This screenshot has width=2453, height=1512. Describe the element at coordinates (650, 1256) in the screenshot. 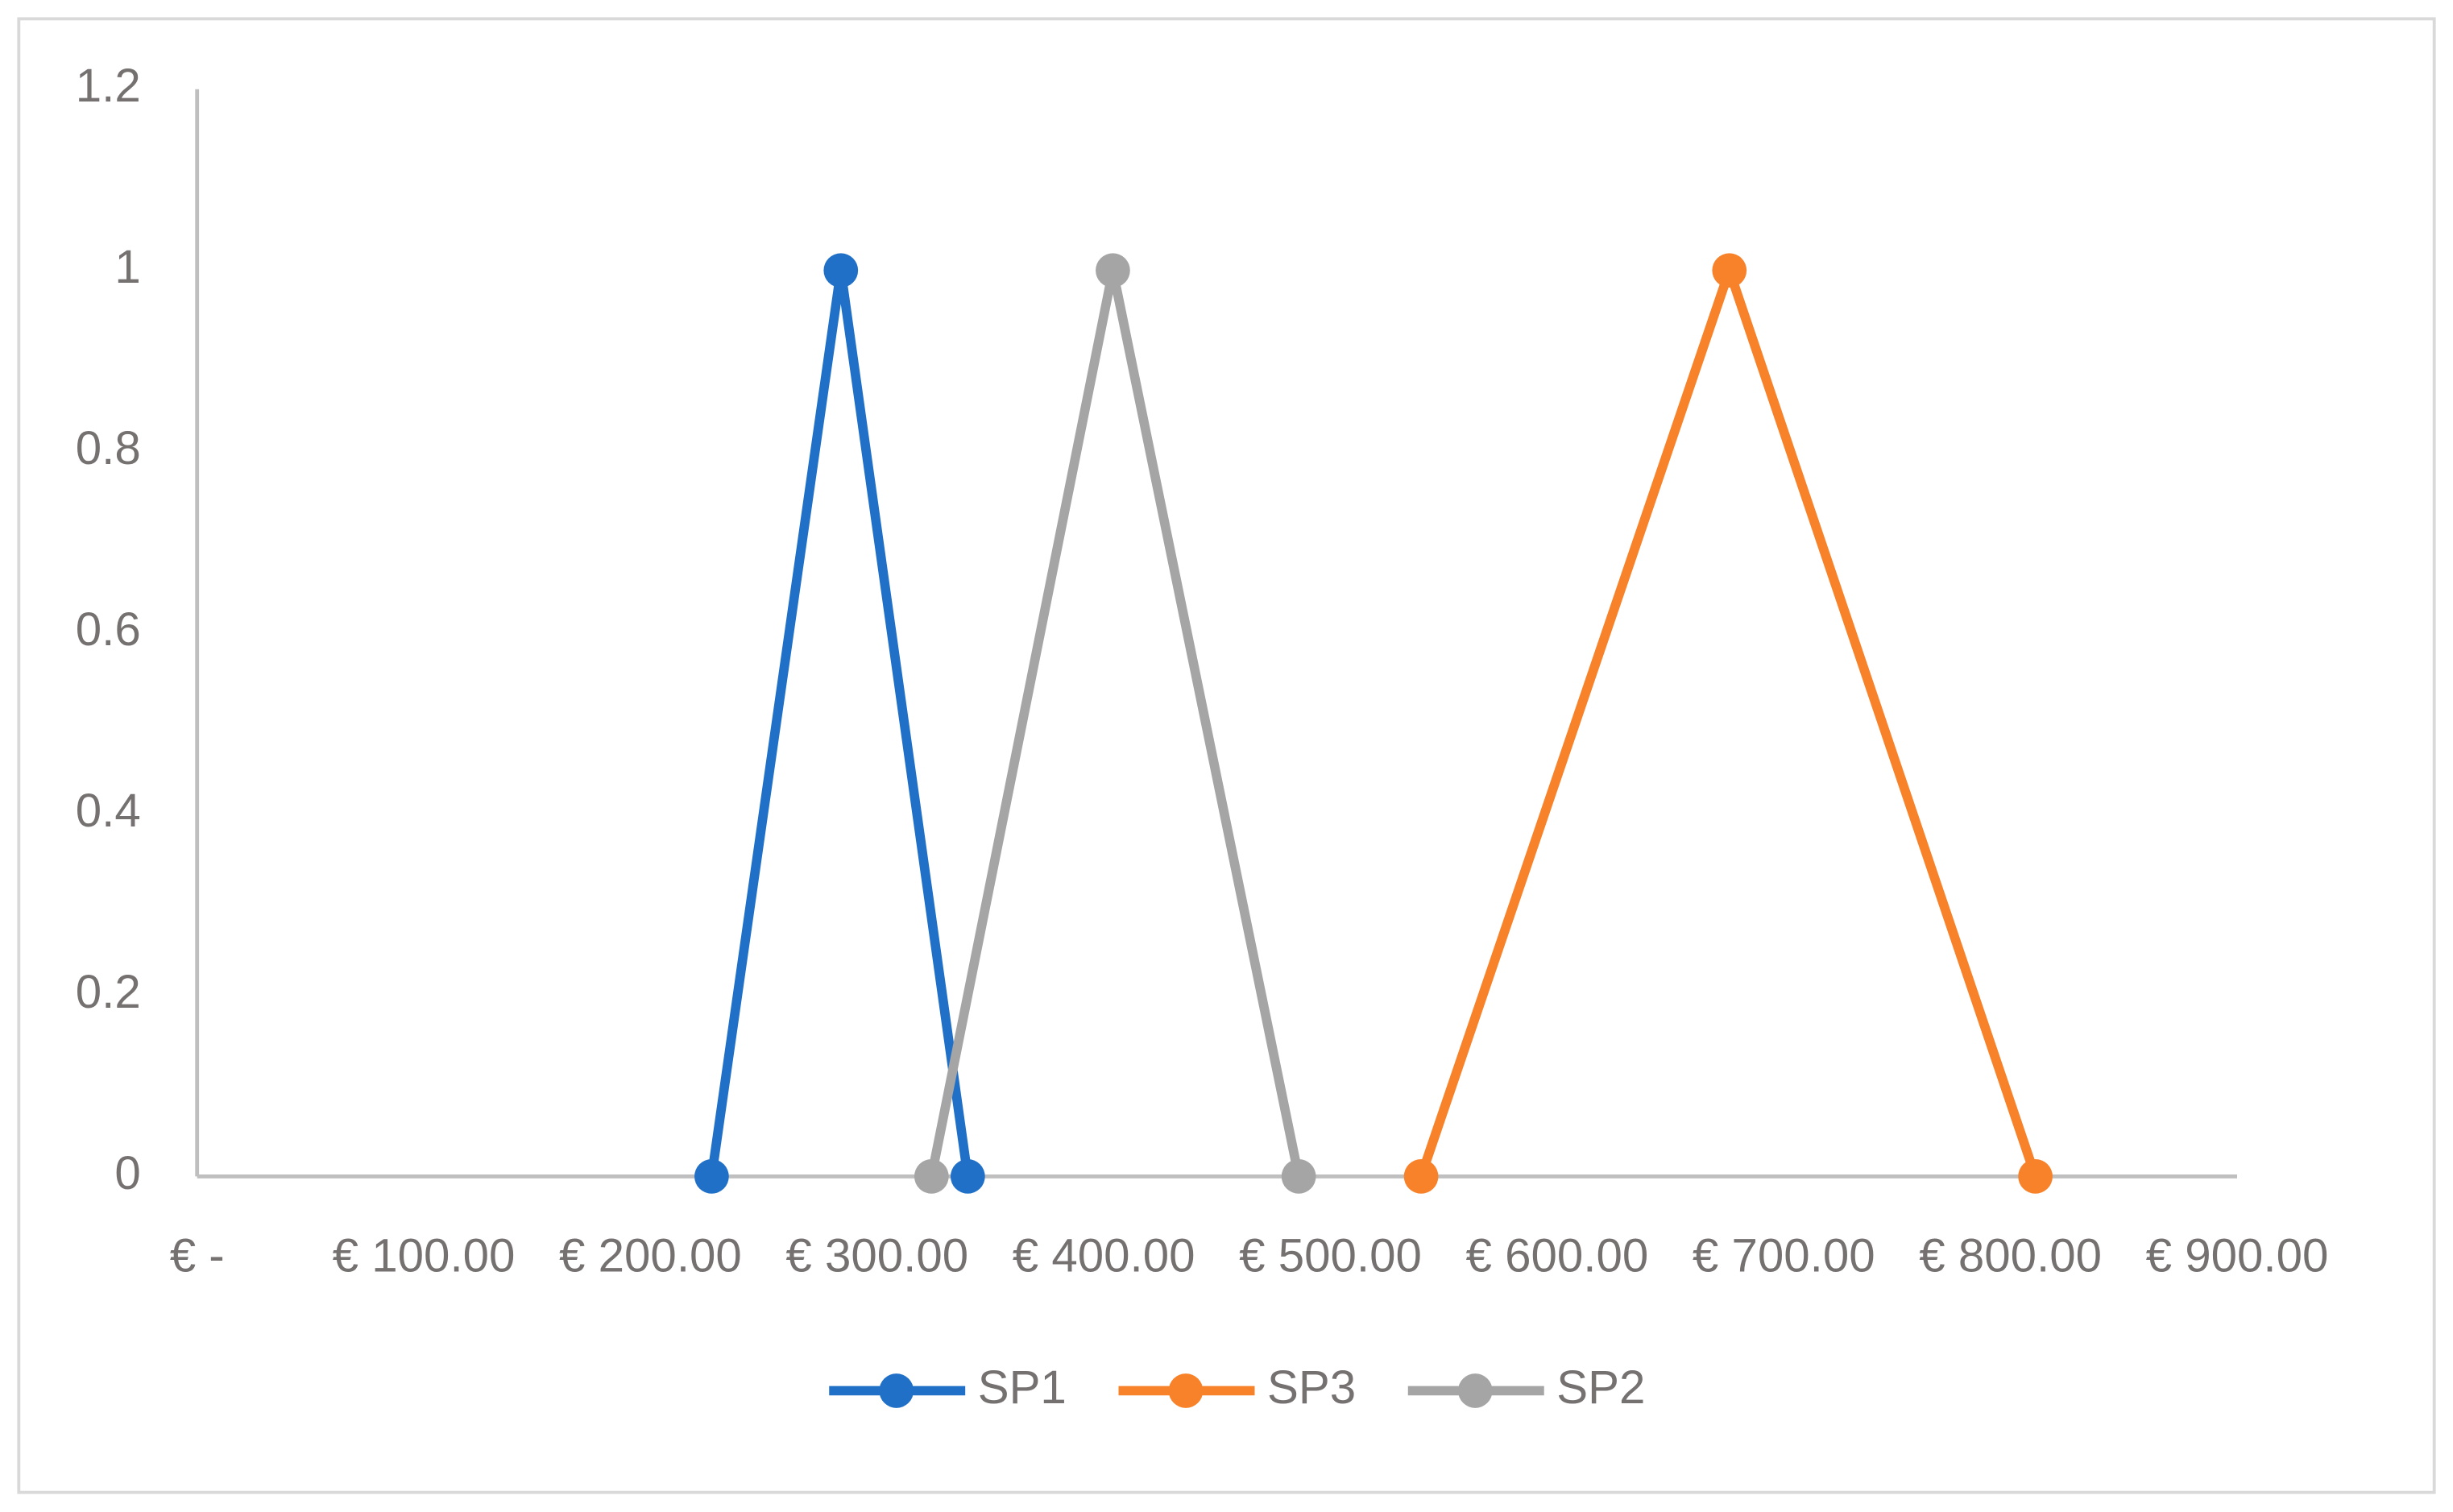

I see `x-tick-label: € 200.00` at that location.